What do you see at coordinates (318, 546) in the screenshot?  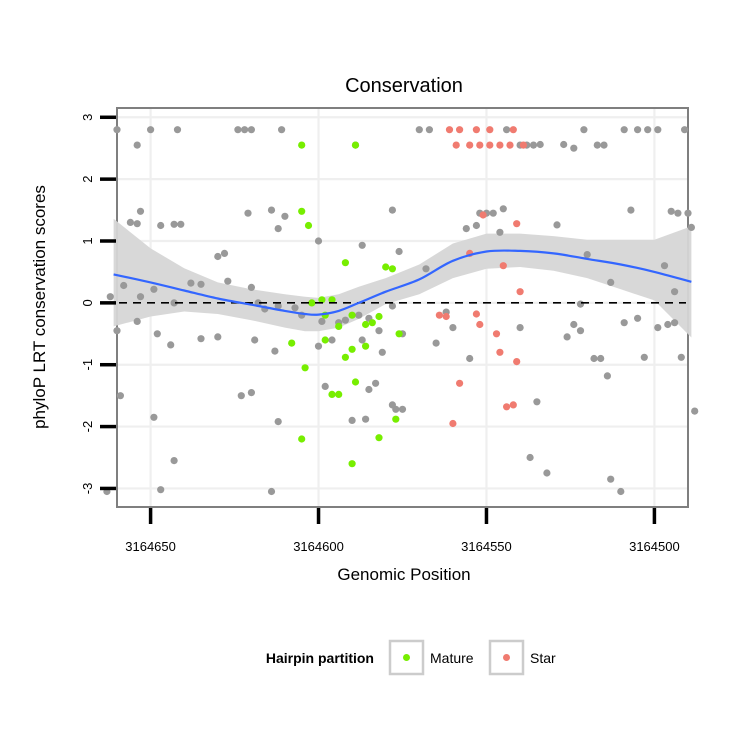 I see `x-tick-label: 3164600` at bounding box center [318, 546].